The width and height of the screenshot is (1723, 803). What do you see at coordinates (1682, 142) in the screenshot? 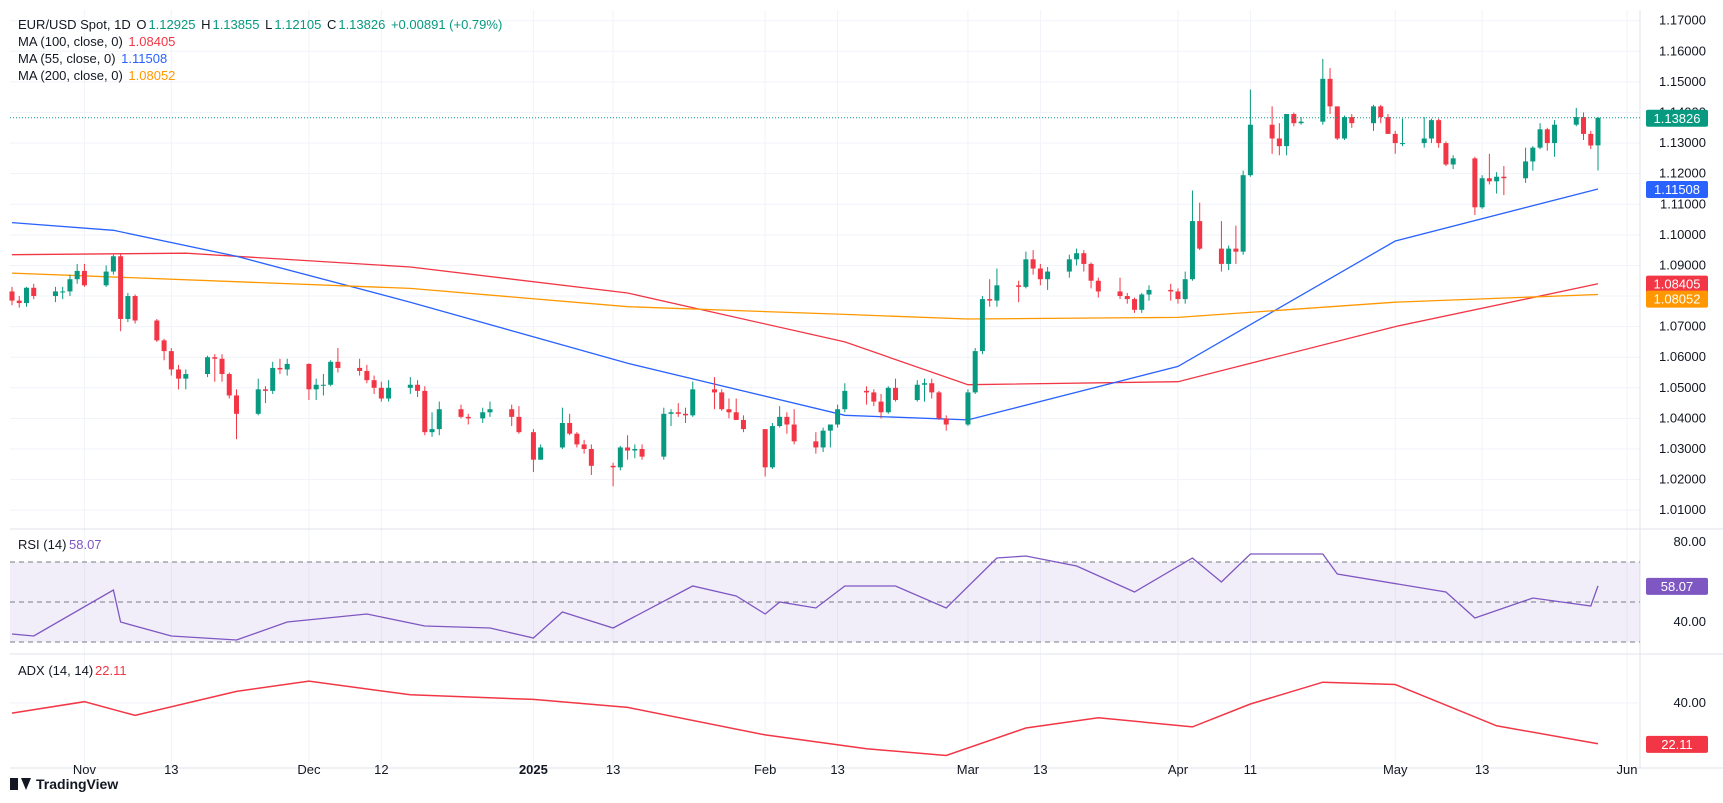
I see `y-tick-label: 1.13000` at bounding box center [1682, 142].